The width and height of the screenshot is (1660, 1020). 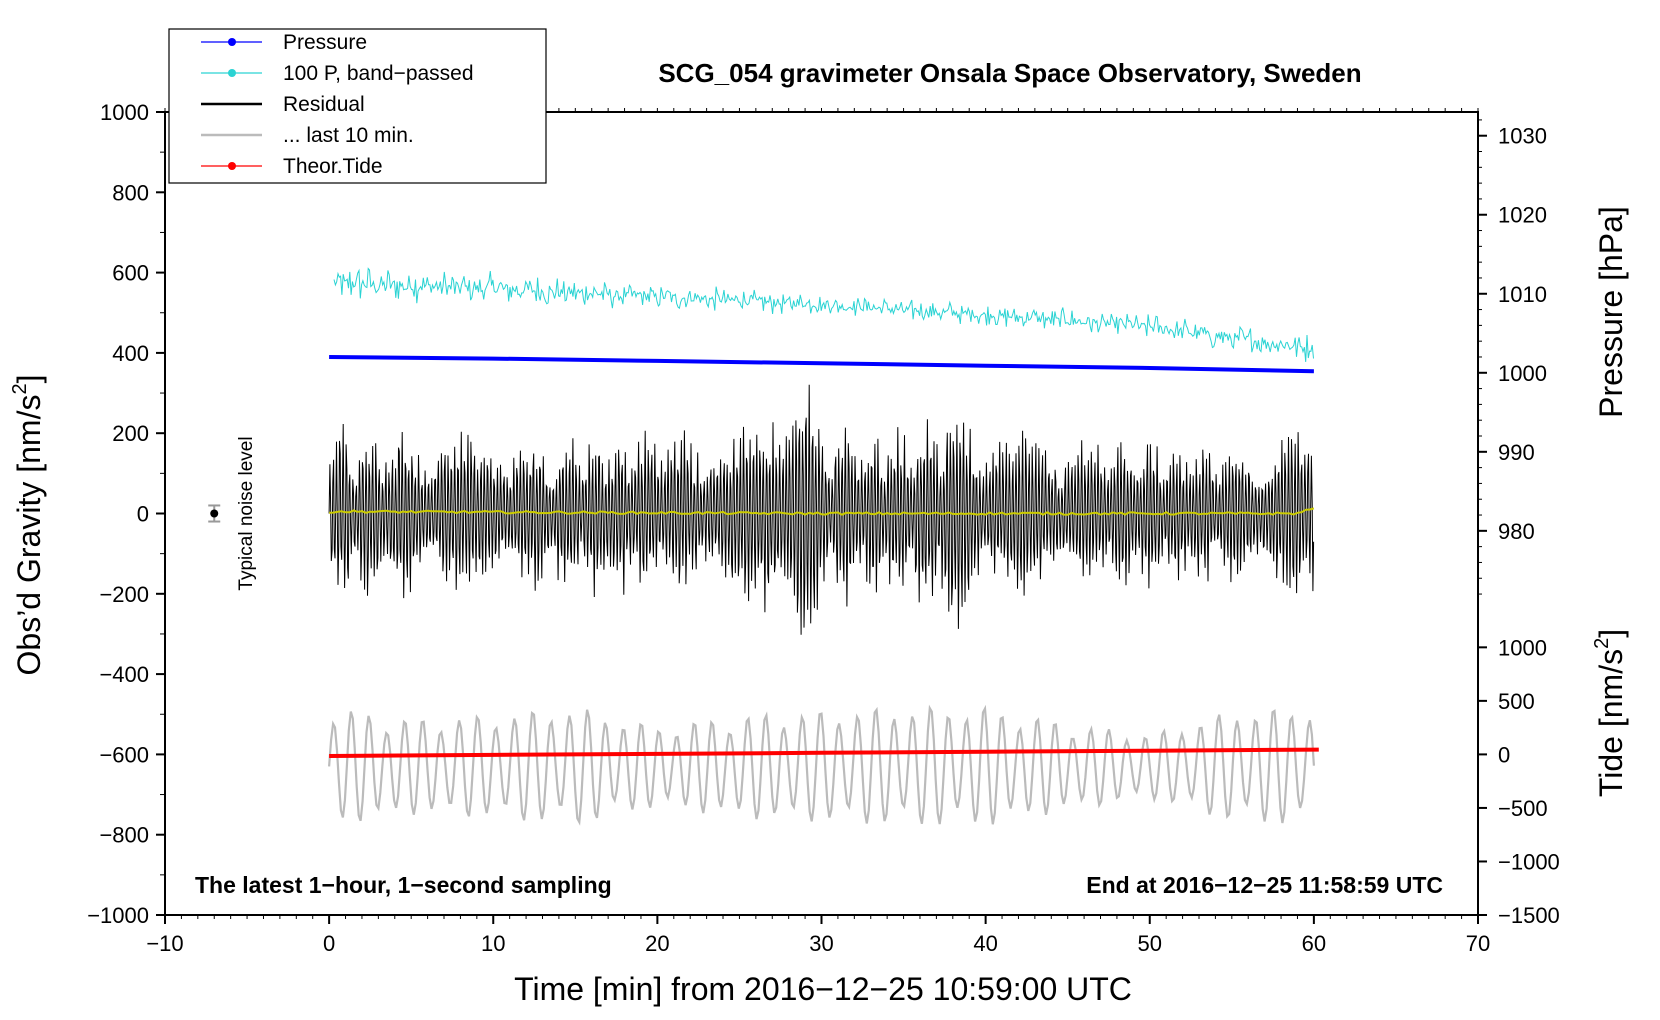 What do you see at coordinates (29, 379) in the screenshot?
I see `y-axis-title-close: ]` at bounding box center [29, 379].